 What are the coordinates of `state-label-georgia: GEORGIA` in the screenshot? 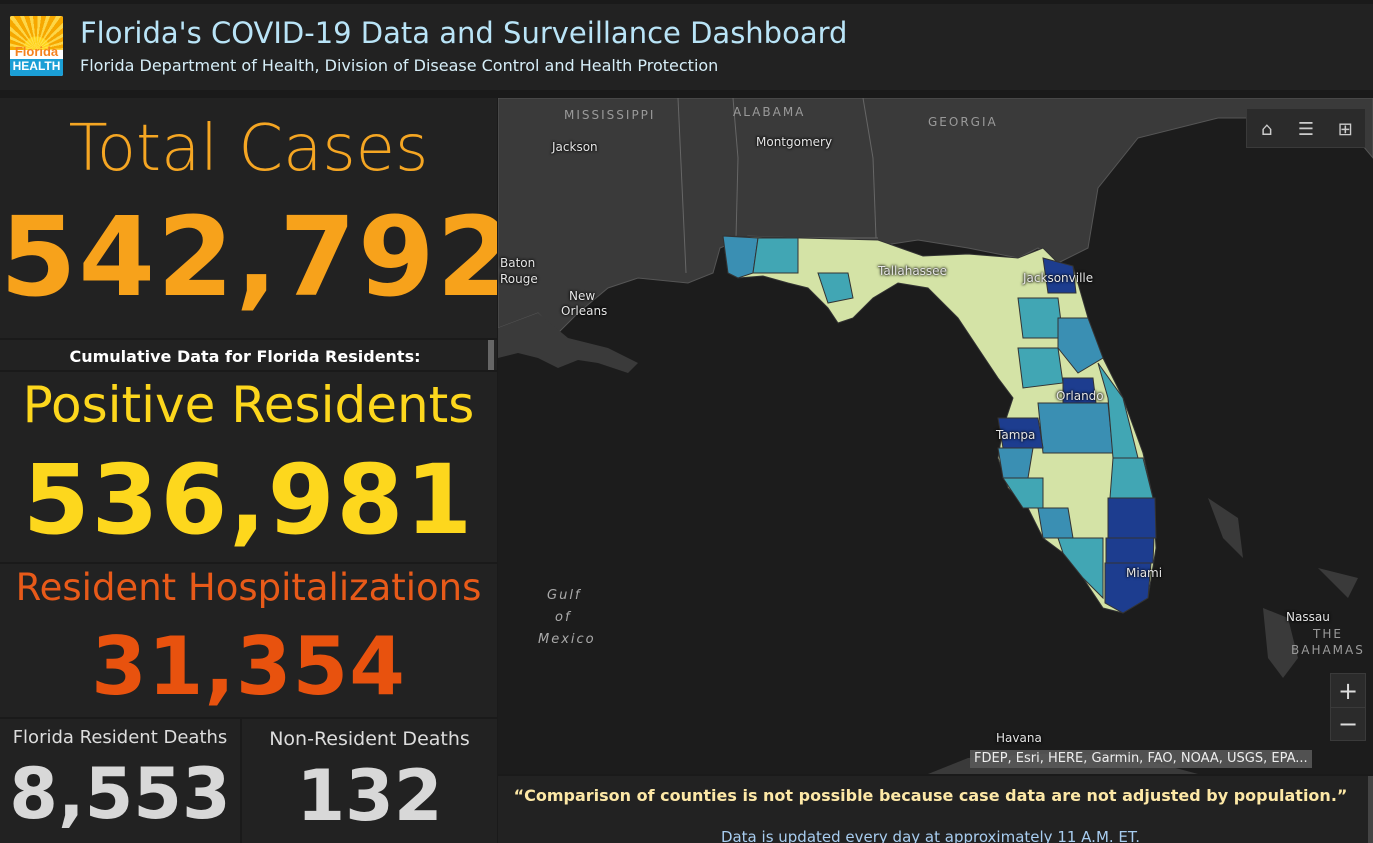 It's located at (963, 122).